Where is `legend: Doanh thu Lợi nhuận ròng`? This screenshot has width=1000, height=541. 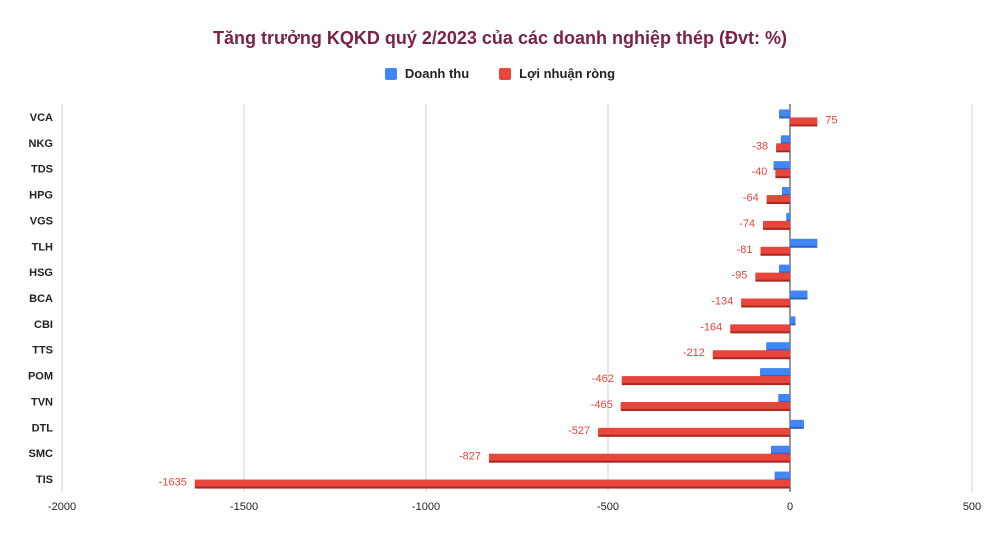
legend: Doanh thu Lợi nhuận ròng is located at coordinates (500, 73).